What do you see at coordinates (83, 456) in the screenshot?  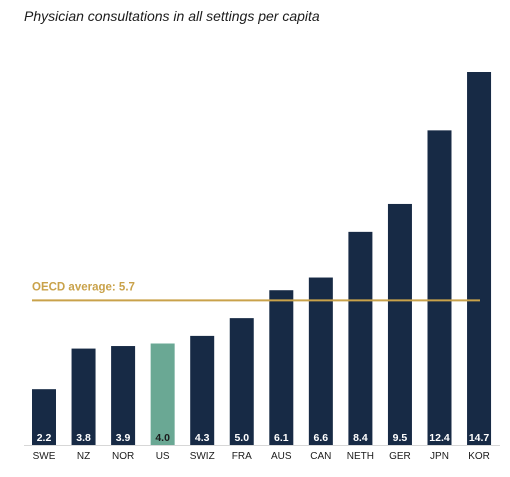 I see `category-label-nz: NZ` at bounding box center [83, 456].